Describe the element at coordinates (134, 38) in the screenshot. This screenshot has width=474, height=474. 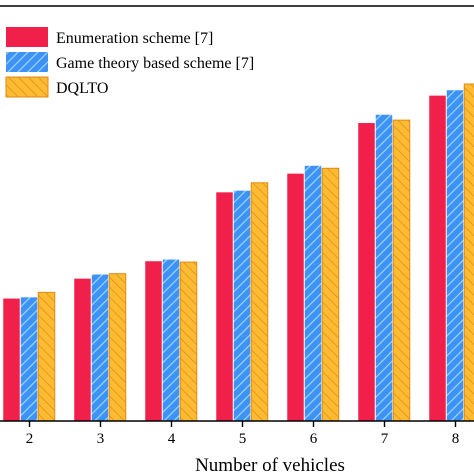
I see `legend-label-enumeration: Enumeration scheme [7]` at that location.